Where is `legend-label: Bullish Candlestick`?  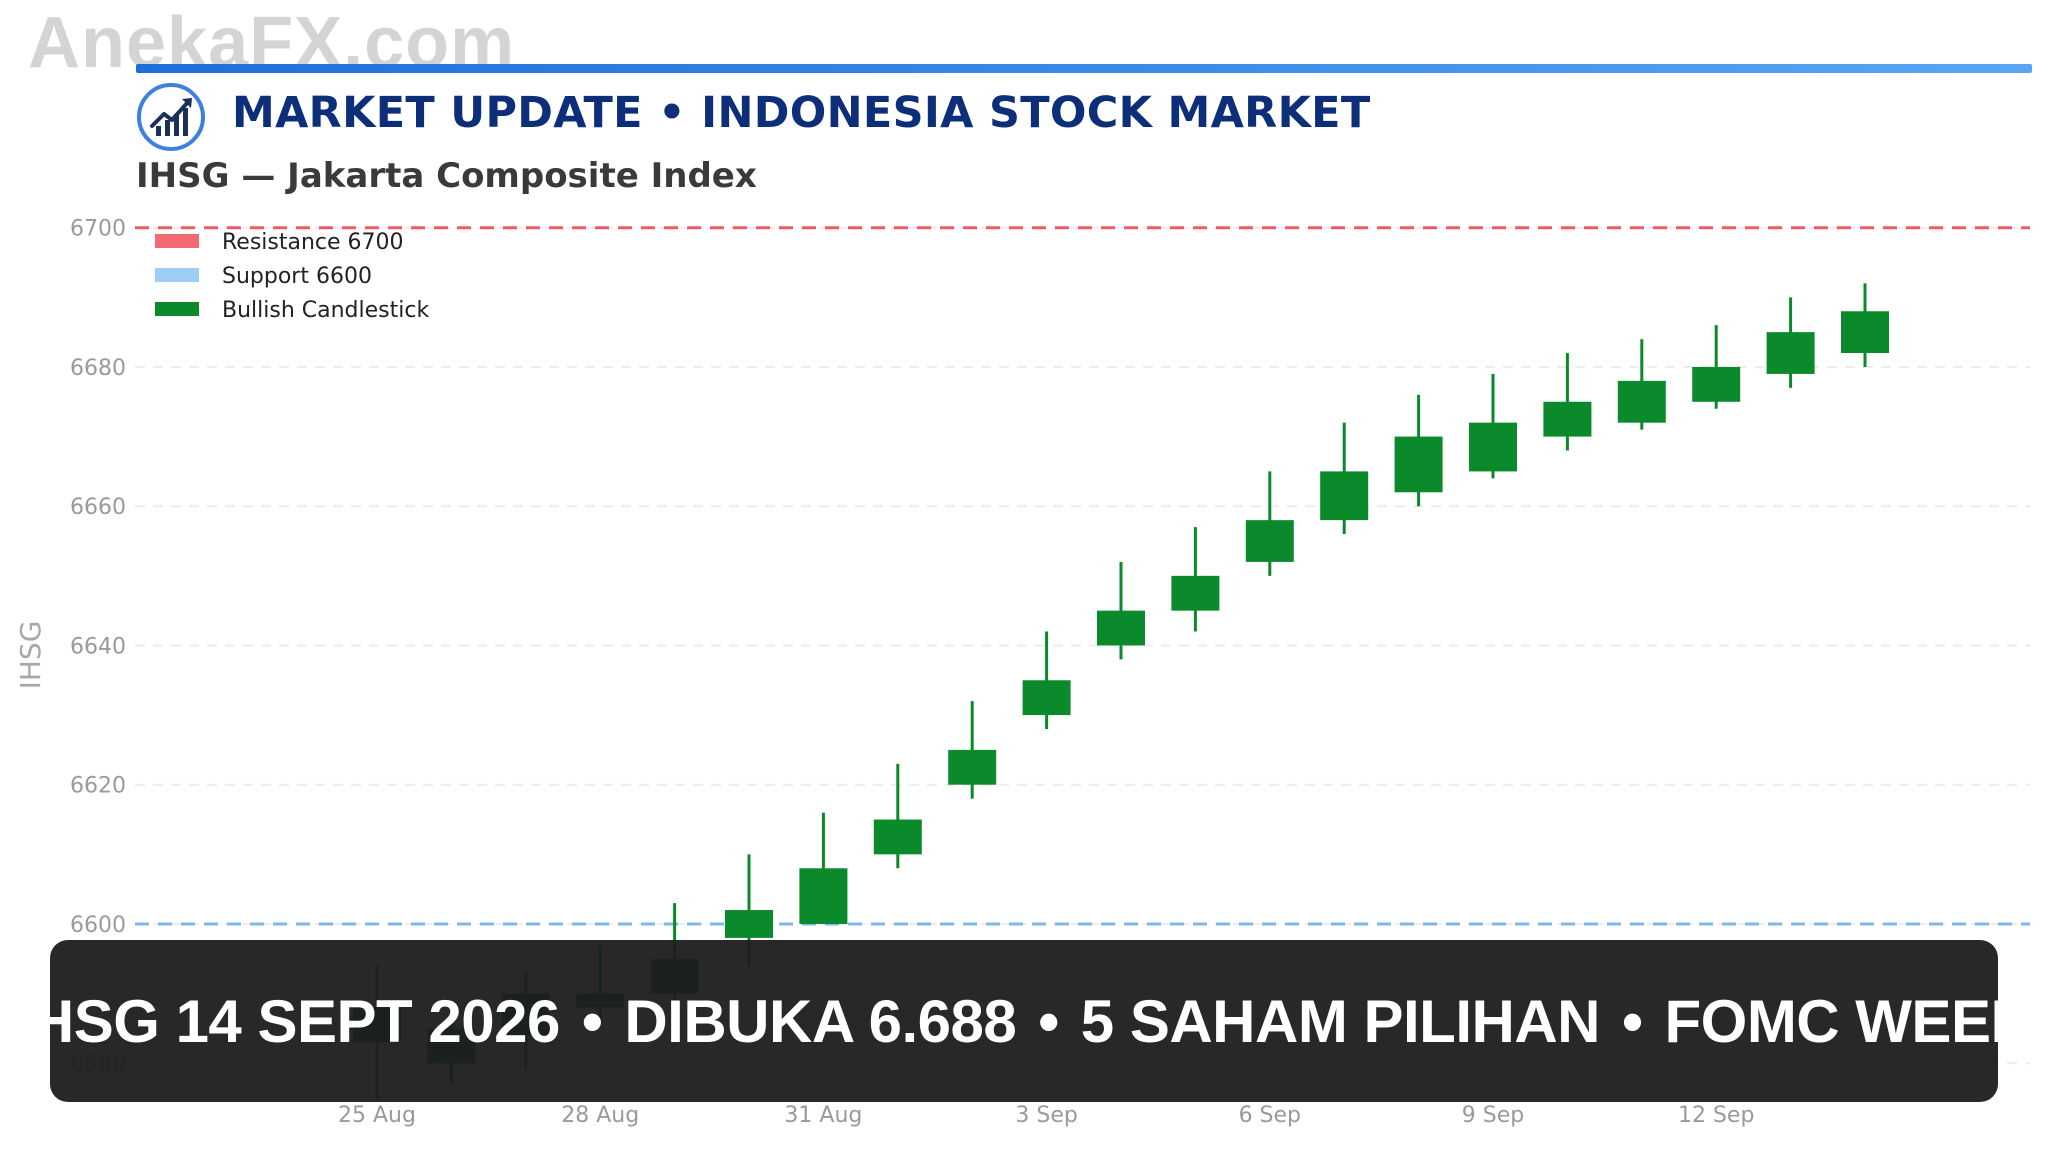
legend-label: Bullish Candlestick is located at coordinates (325, 310).